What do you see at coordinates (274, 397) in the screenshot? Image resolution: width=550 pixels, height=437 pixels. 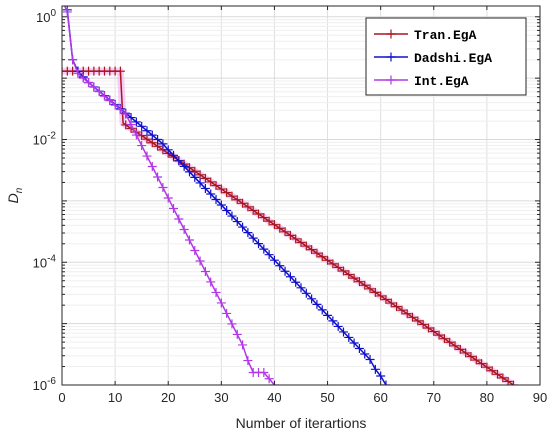 I see `x-tick-label: 40` at bounding box center [274, 397].